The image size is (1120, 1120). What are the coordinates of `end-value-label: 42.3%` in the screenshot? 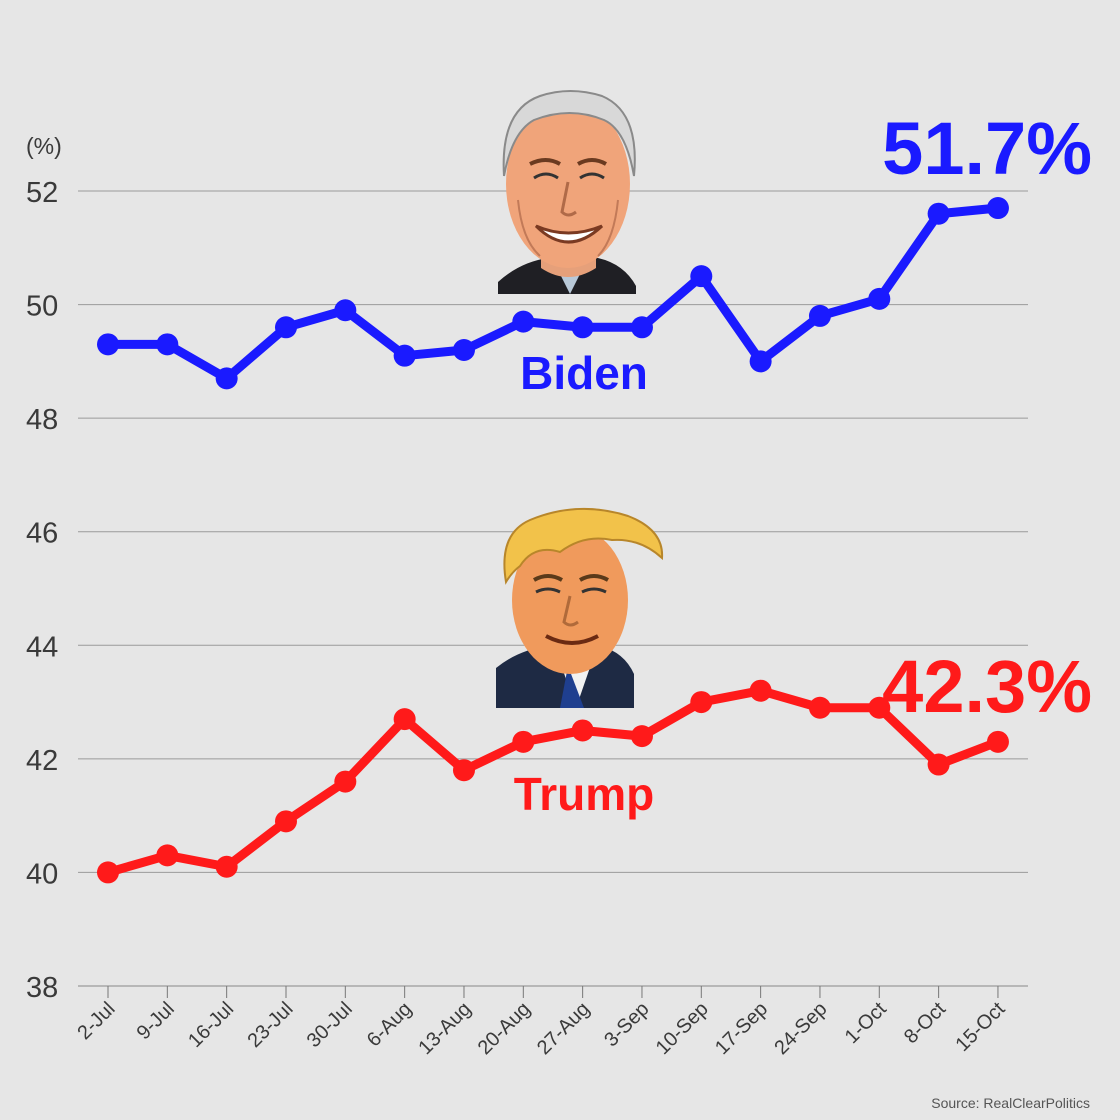 It's located at (987, 686).